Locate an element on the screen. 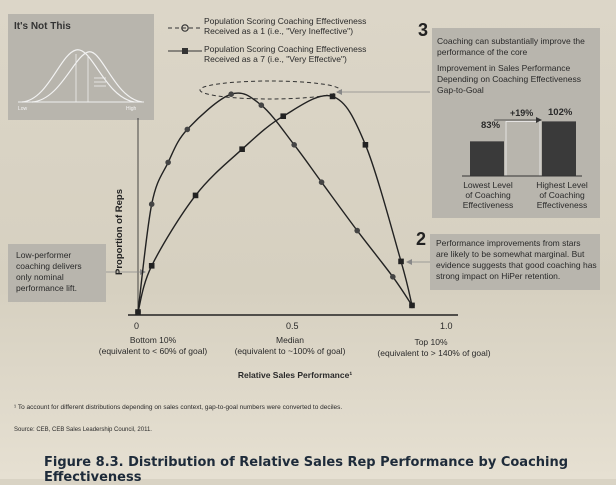 The height and width of the screenshot is (485, 616). x-tick-value-0: 0 is located at coordinates (137, 326).